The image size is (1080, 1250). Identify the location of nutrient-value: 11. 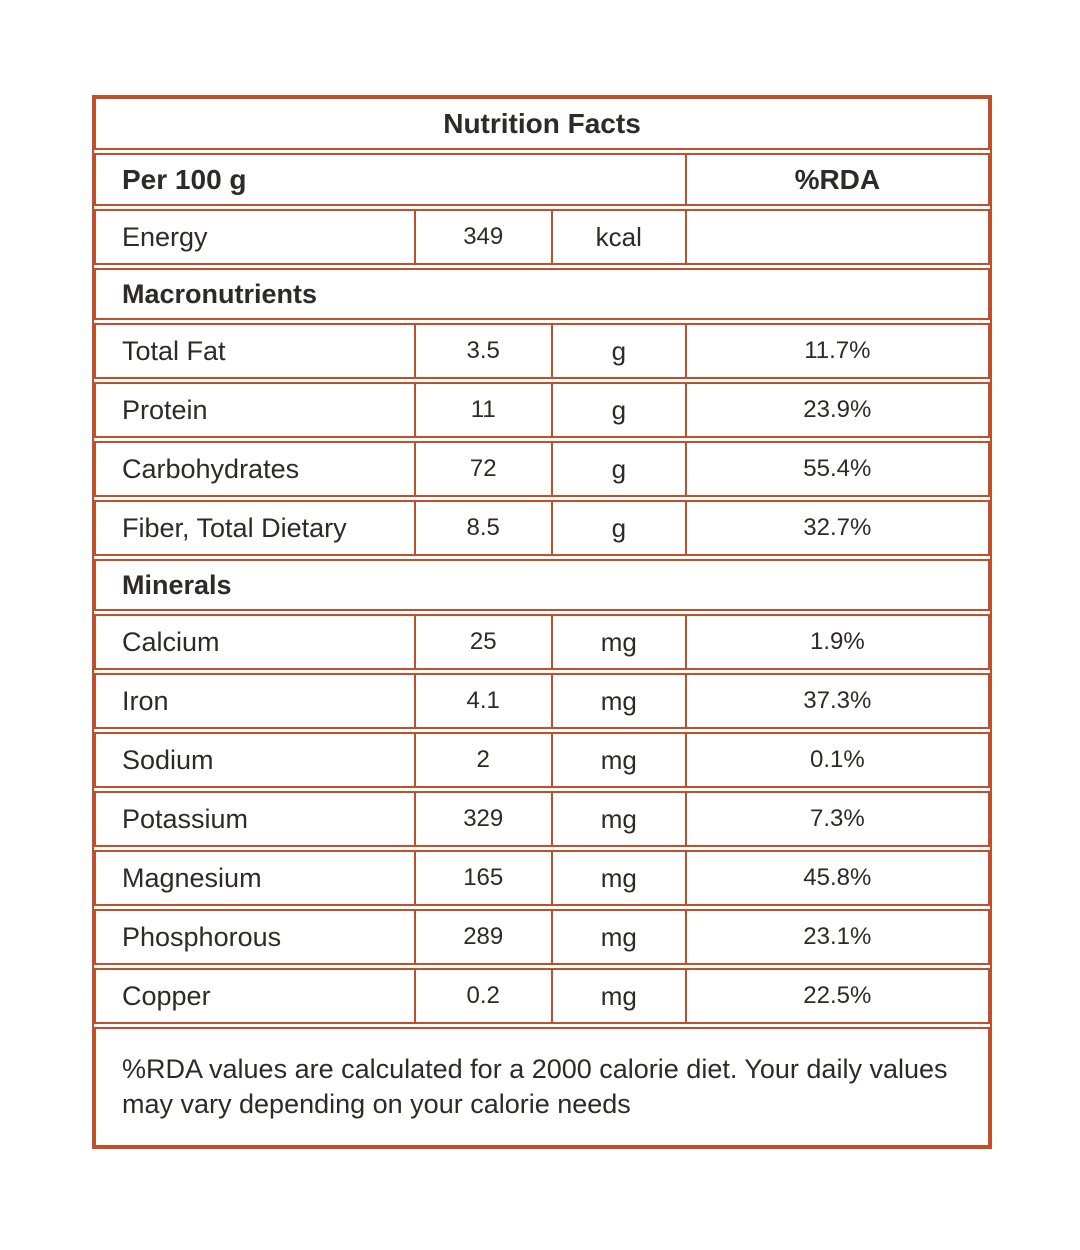
(482, 410).